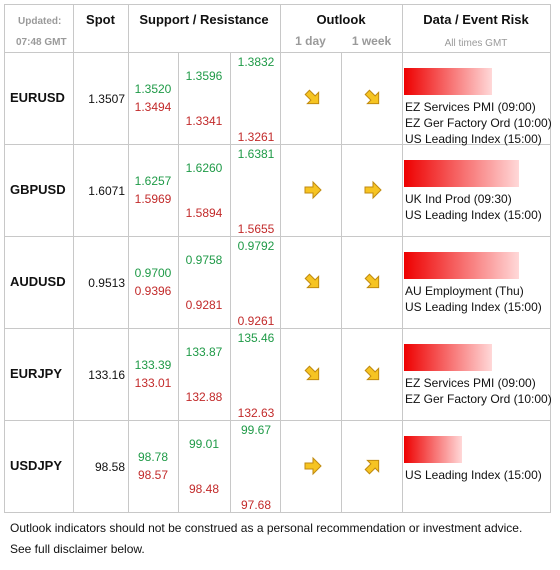 The image size is (560, 570). Describe the element at coordinates (256, 505) in the screenshot. I see `support-level: 97.68` at that location.